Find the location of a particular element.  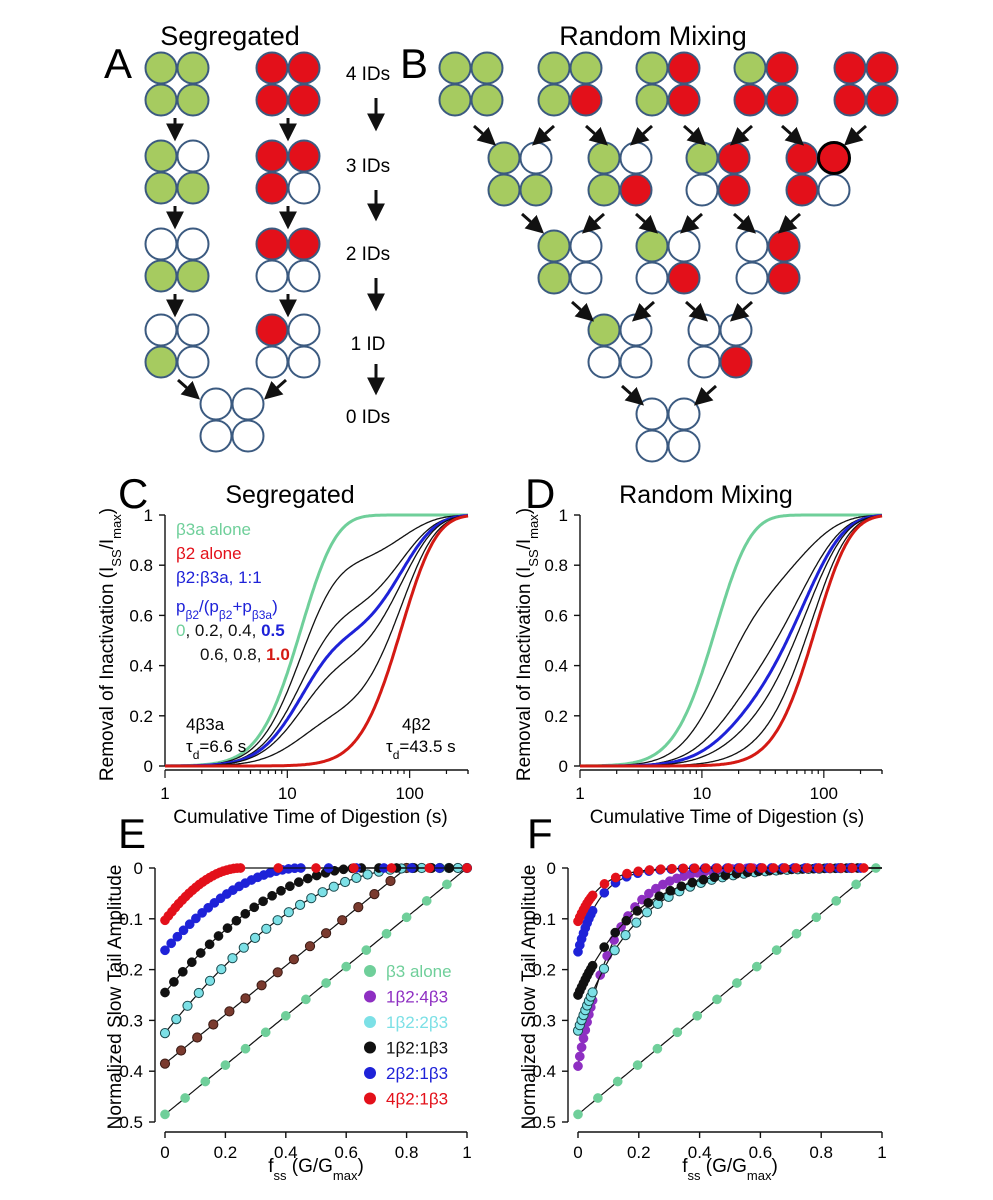

x-tick-label: 100 is located at coordinates (409, 793).